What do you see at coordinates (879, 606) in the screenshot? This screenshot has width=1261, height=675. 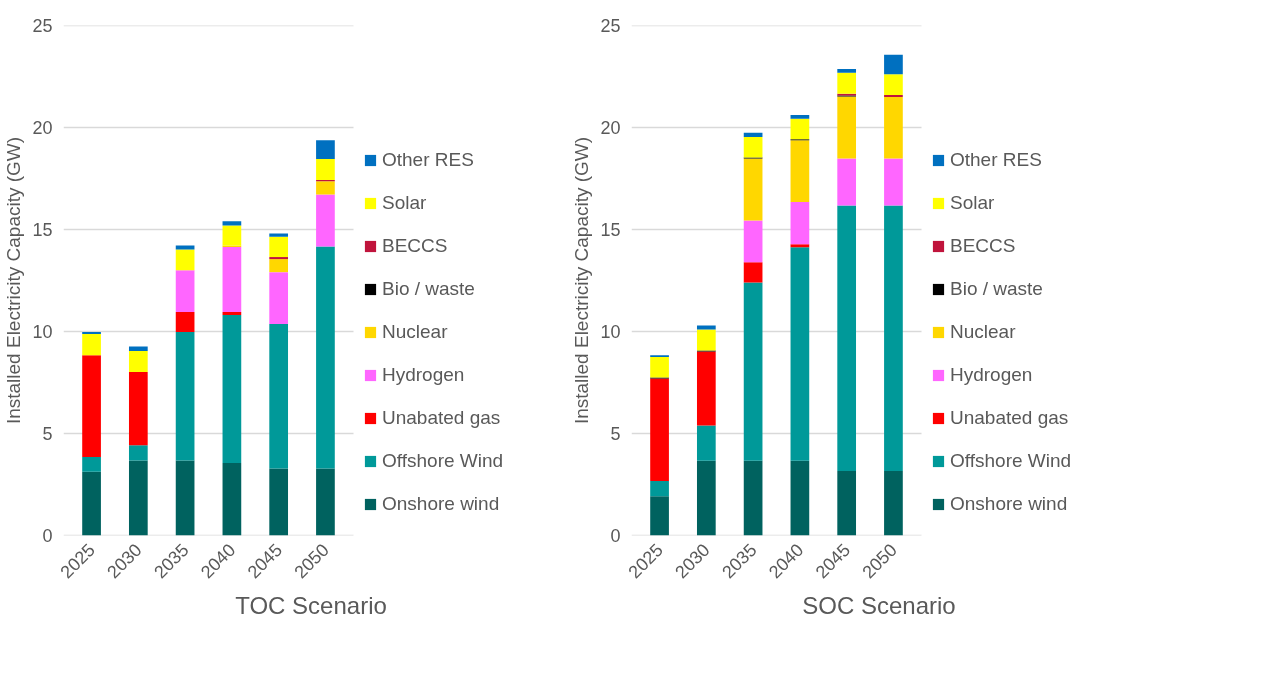 I see `x-axis-title: SOC Scenario` at bounding box center [879, 606].